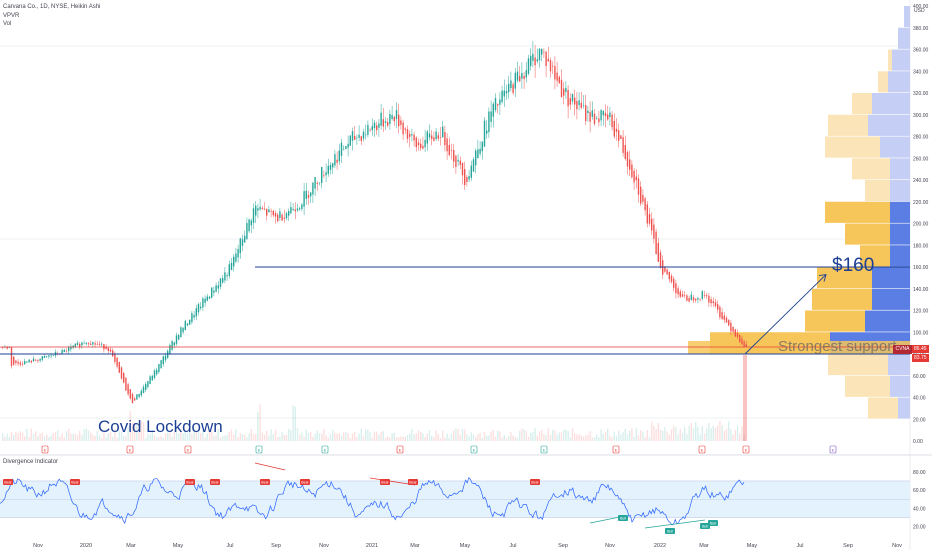  Describe the element at coordinates (833, 449) in the screenshot. I see `event-marker` at that location.